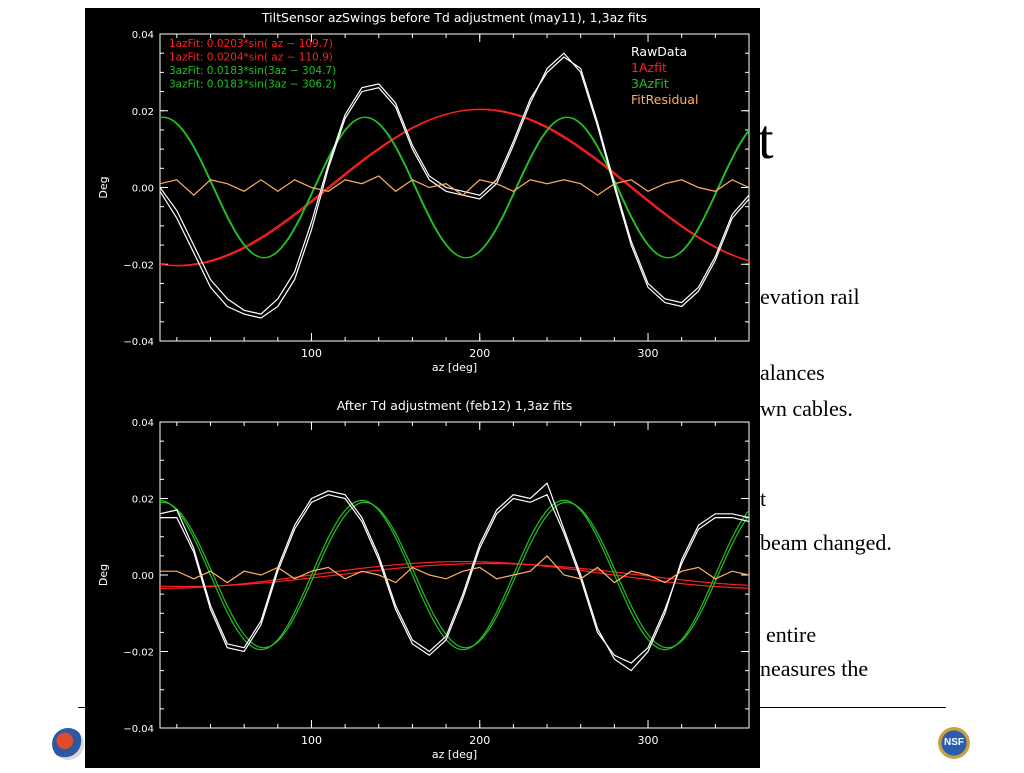 Image resolution: width=1024 pixels, height=773 pixels. What do you see at coordinates (252, 85) in the screenshot?
I see `chart1-fit-annotation: 3azFit: 0.0183*sin(3az − 306.2)` at bounding box center [252, 85].